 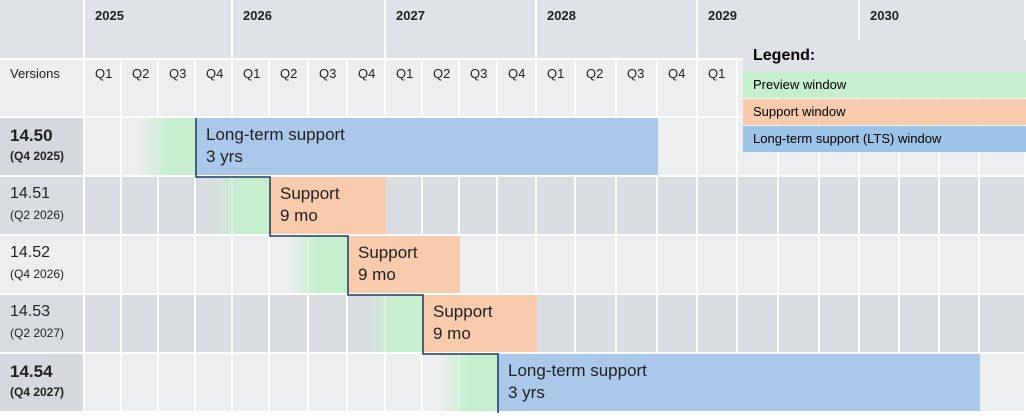 What do you see at coordinates (722, 15) in the screenshot?
I see `year-label: 2029` at bounding box center [722, 15].